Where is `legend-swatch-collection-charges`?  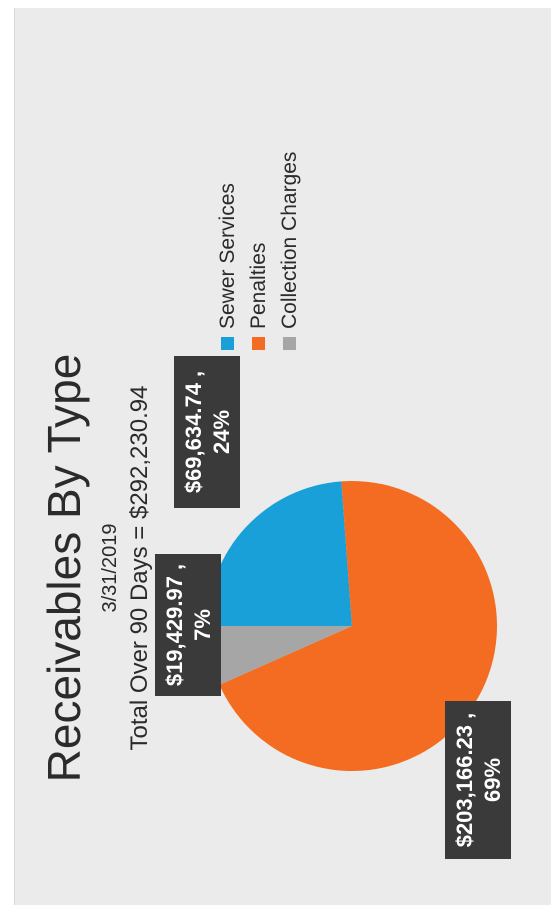 legend-swatch-collection-charges is located at coordinates (289, 343).